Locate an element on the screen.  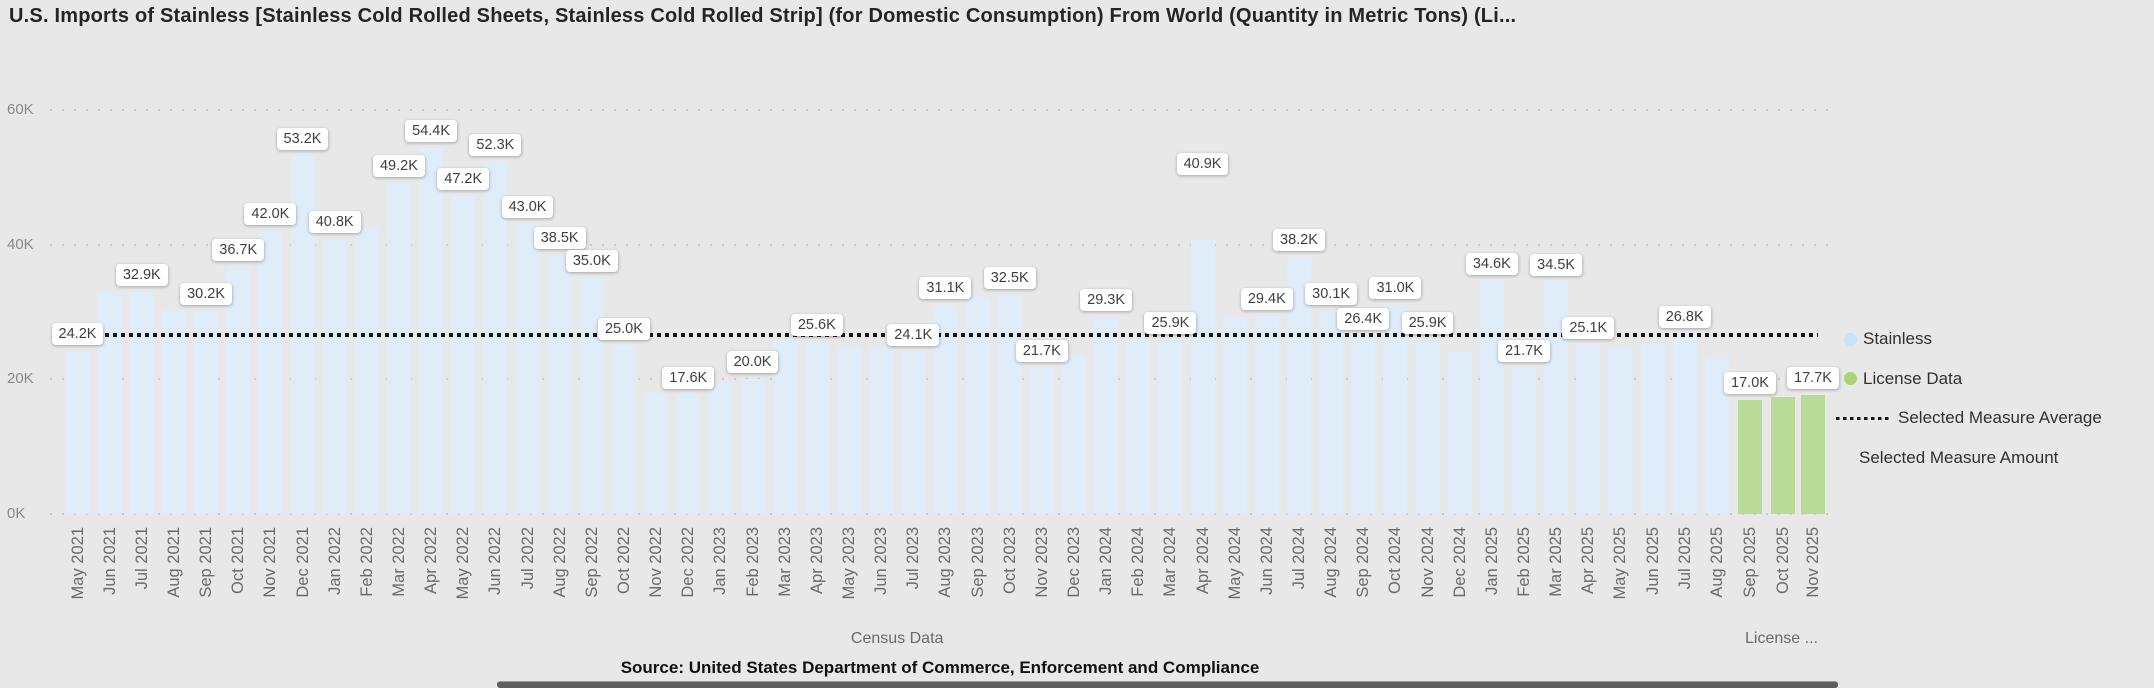
legend-item-selected-measure-average: Selected Measure Average is located at coordinates (1969, 418).